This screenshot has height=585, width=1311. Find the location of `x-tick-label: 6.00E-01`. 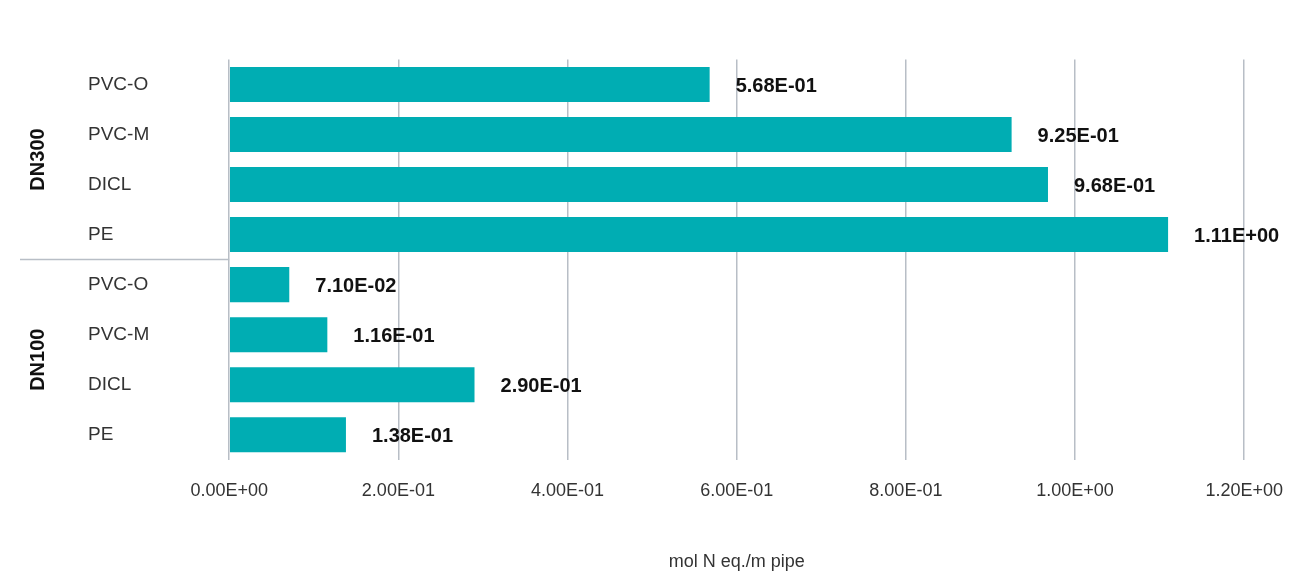

x-tick-label: 6.00E-01 is located at coordinates (737, 489).